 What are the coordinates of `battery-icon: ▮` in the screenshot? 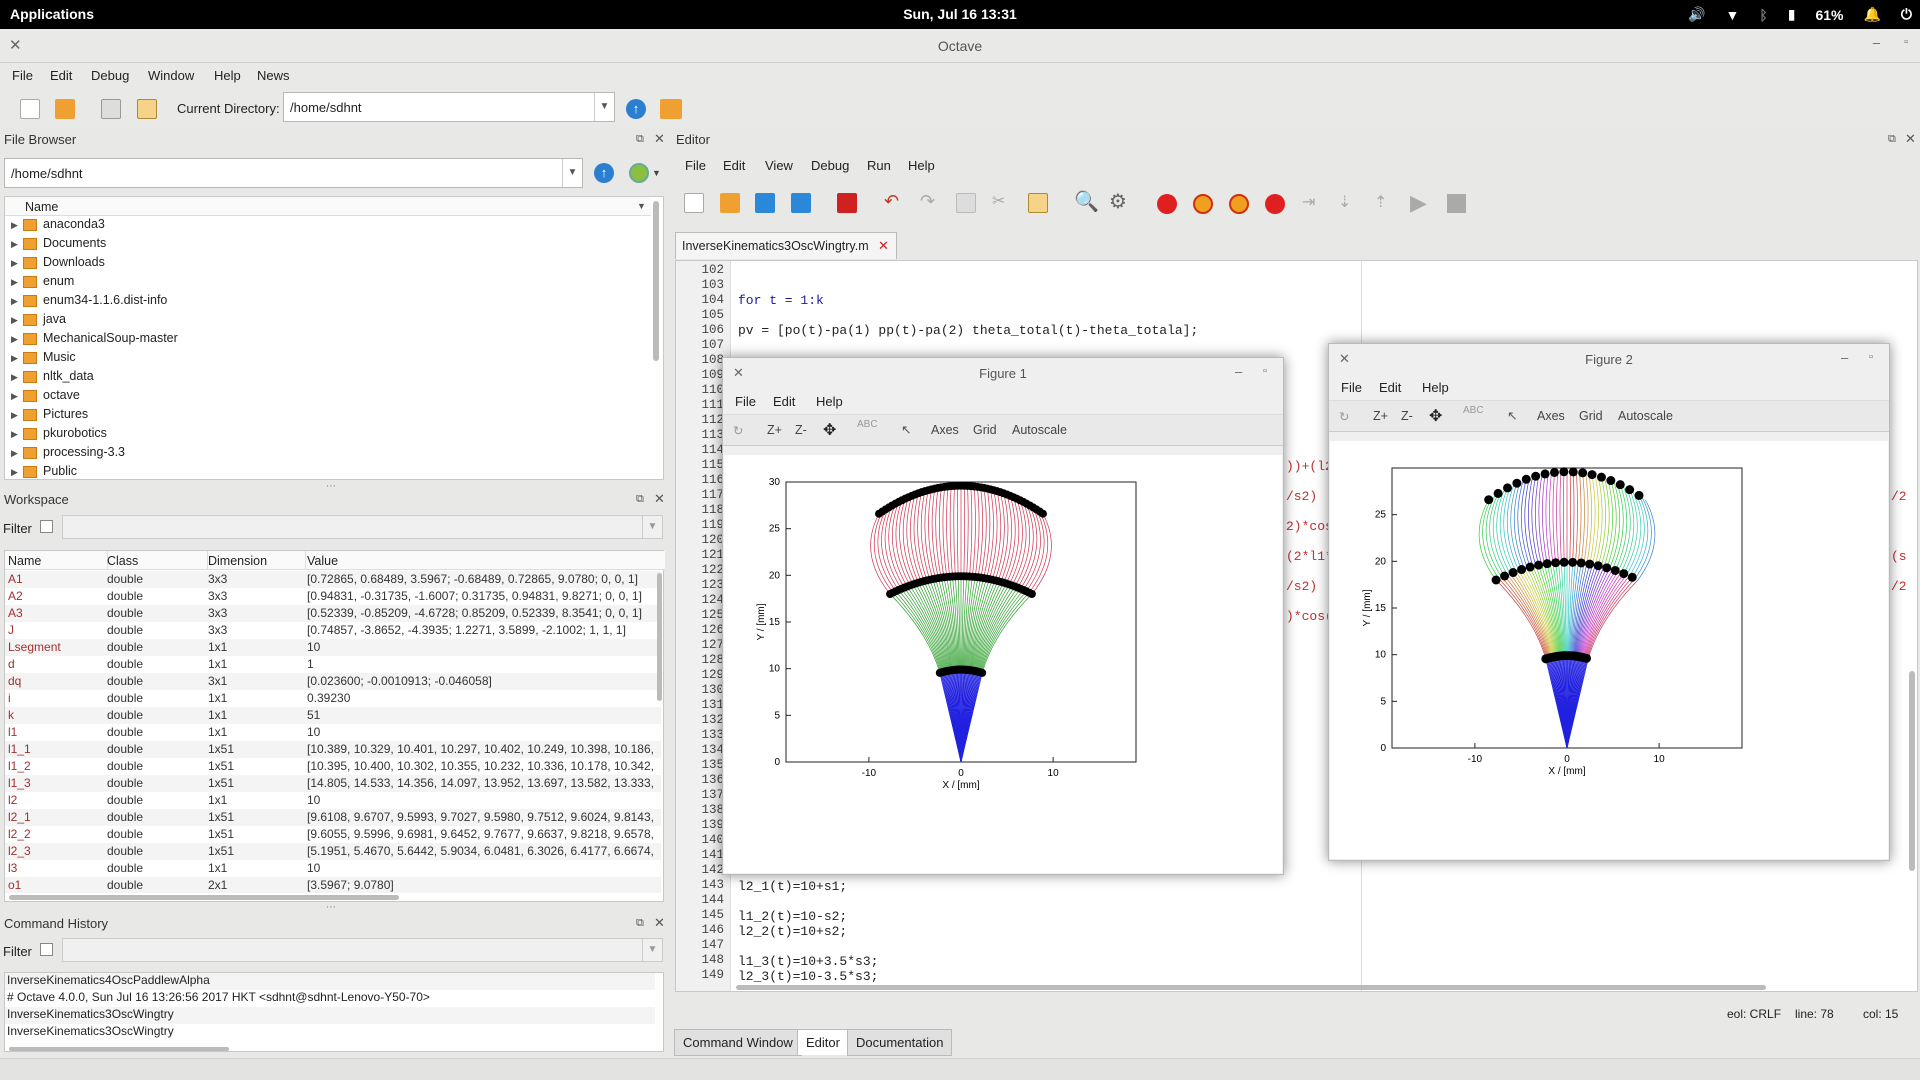 It's located at (1791, 14).